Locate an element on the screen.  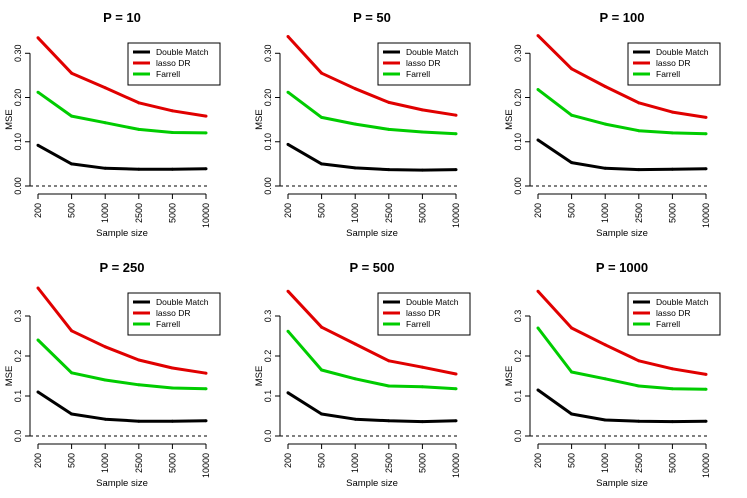
y-tick-label: 0.00 is located at coordinates (518, 186).